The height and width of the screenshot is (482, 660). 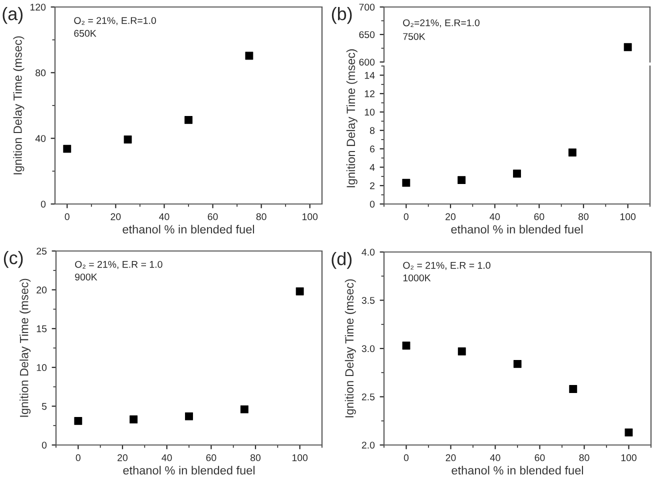 I want to click on annotation: 900K, so click(x=86, y=277).